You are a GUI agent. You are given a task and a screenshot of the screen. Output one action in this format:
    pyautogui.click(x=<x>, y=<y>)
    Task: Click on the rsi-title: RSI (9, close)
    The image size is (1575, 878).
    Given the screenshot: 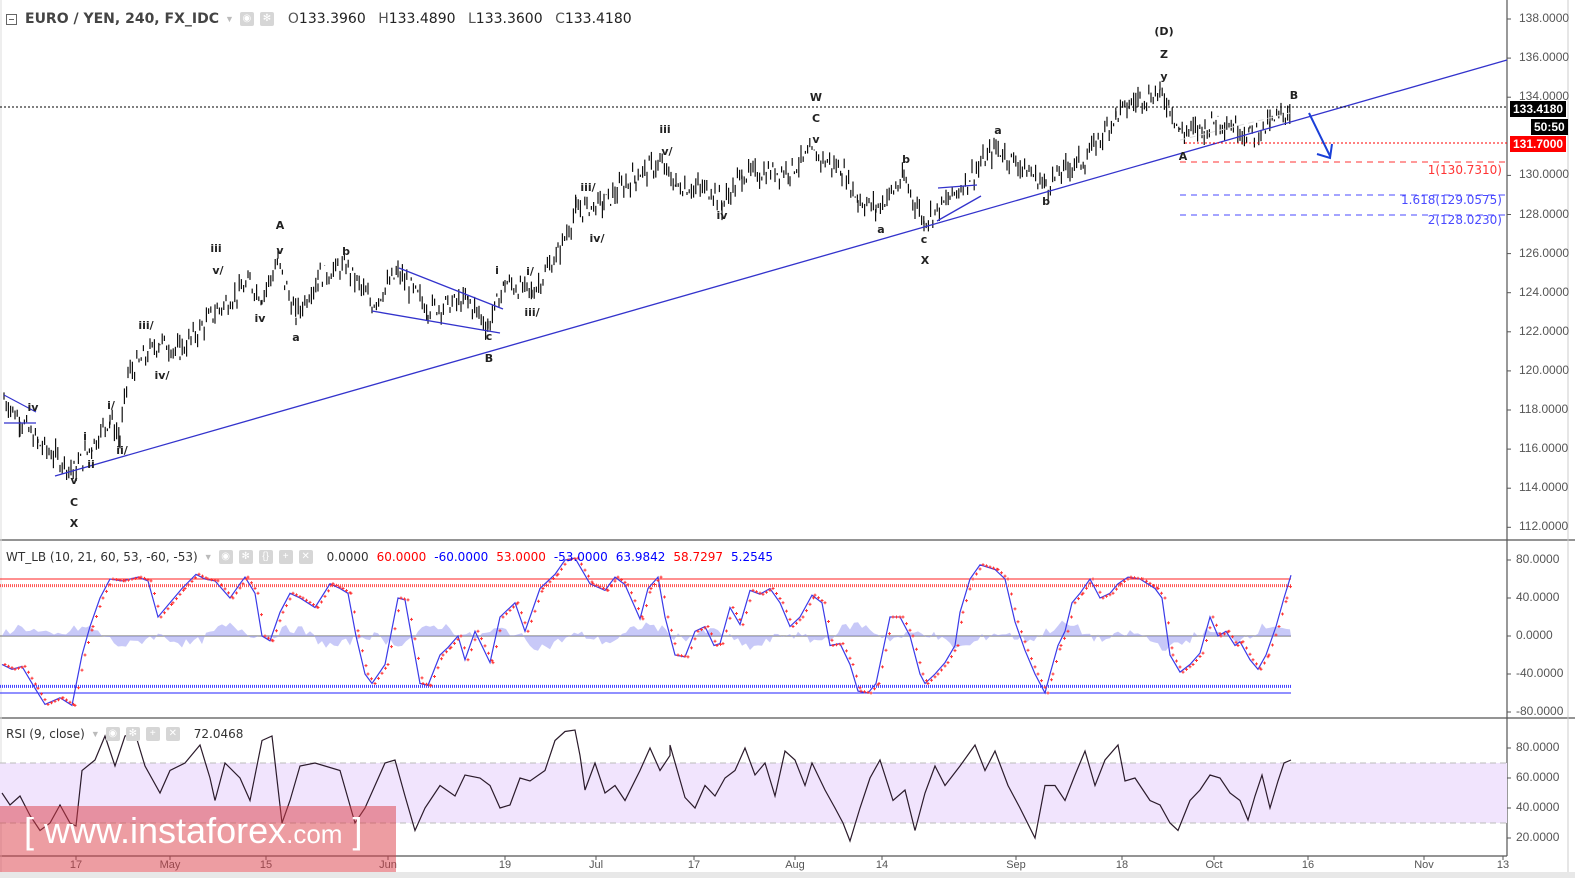 What is the action you would take?
    pyautogui.click(x=45, y=734)
    